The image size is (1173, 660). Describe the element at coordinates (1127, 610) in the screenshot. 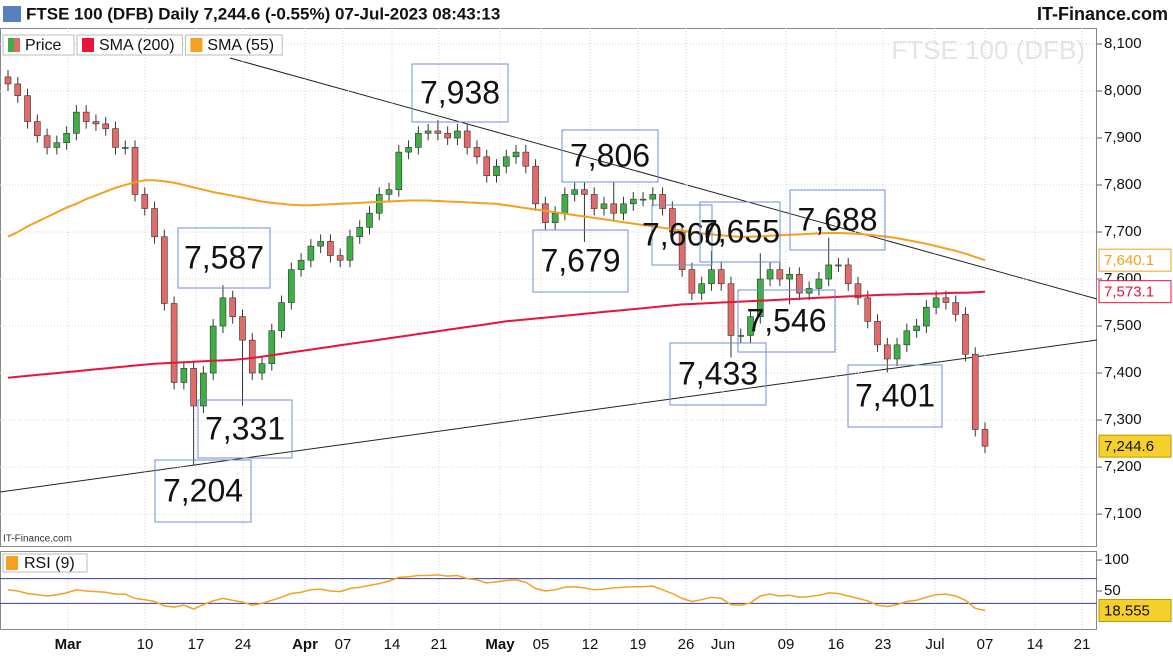

I see `last-value-label: 18.555` at that location.